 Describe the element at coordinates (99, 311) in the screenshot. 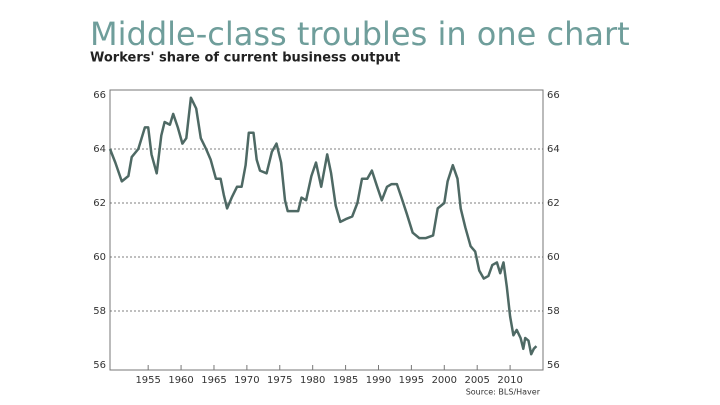

I see `y-tick-label: 58` at that location.